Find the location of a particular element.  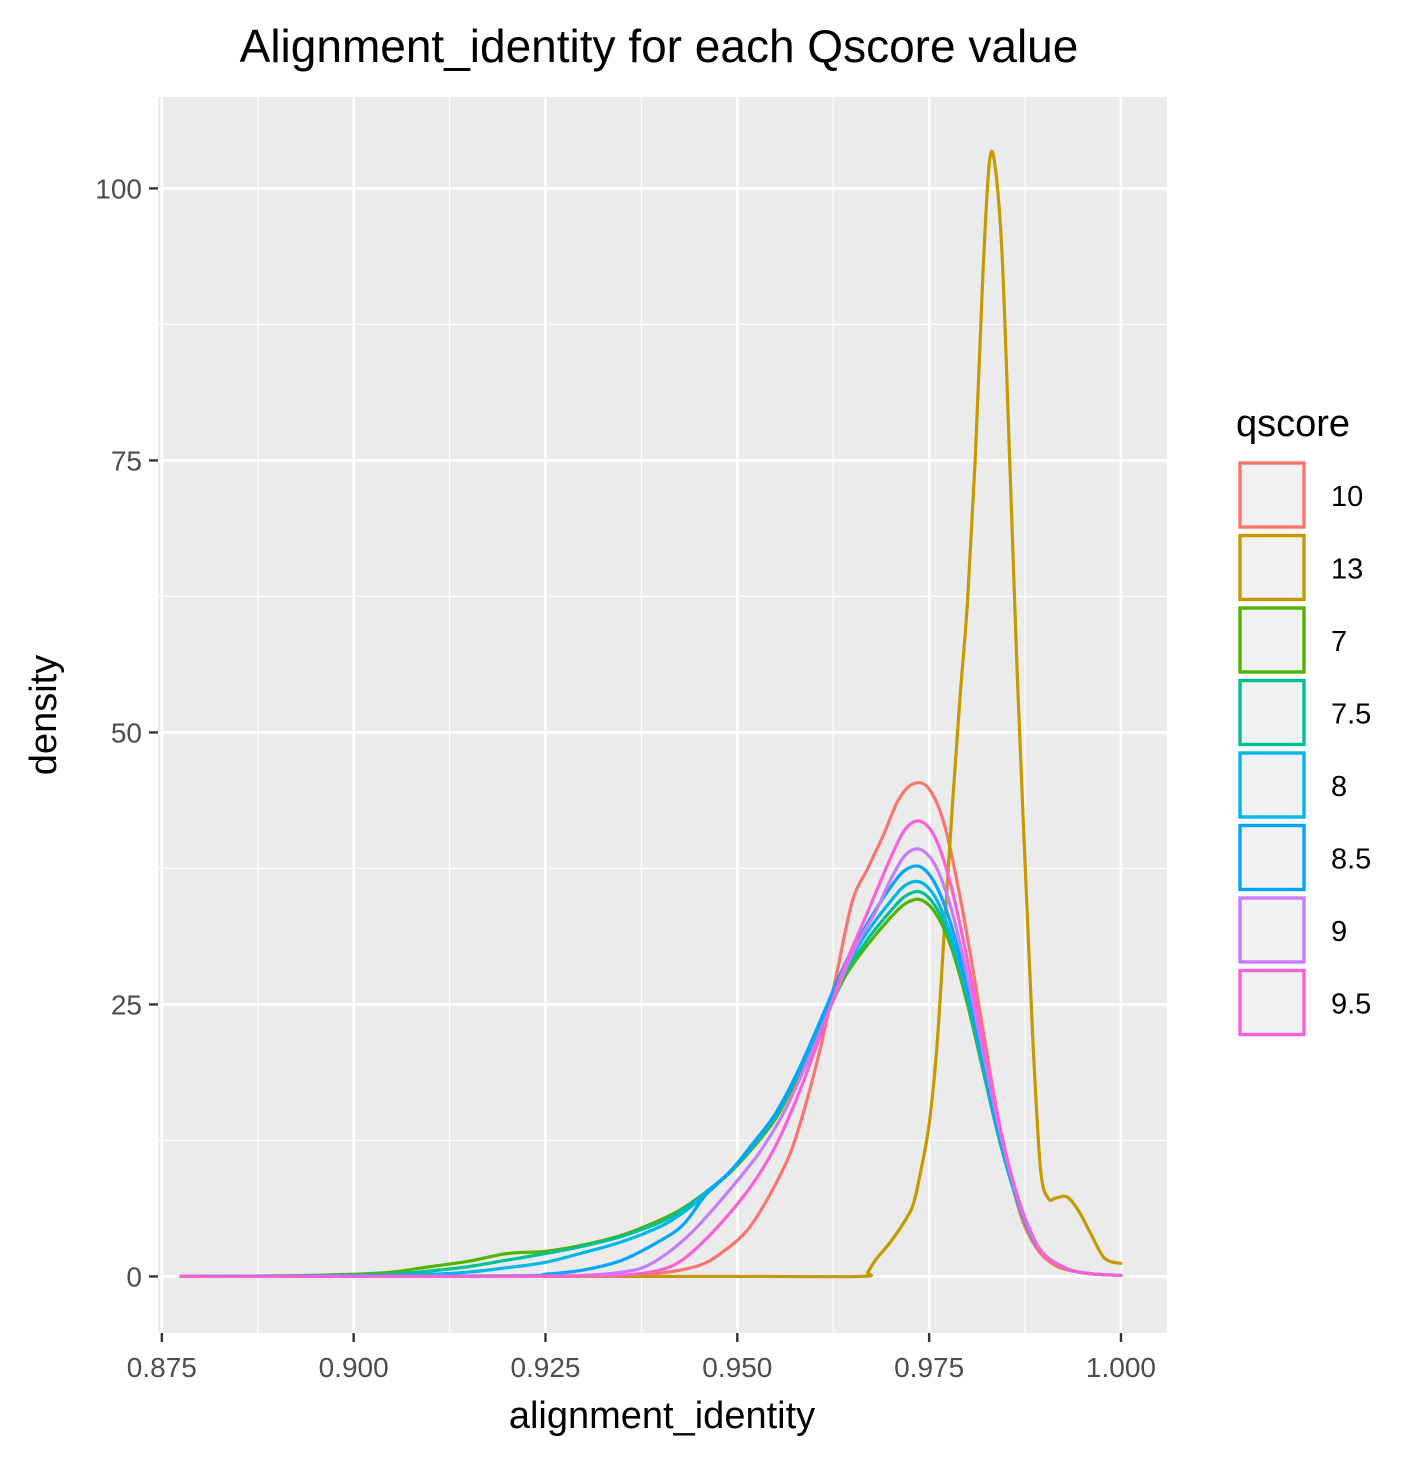

x-tick-label: 1.000 is located at coordinates (1121, 1367).